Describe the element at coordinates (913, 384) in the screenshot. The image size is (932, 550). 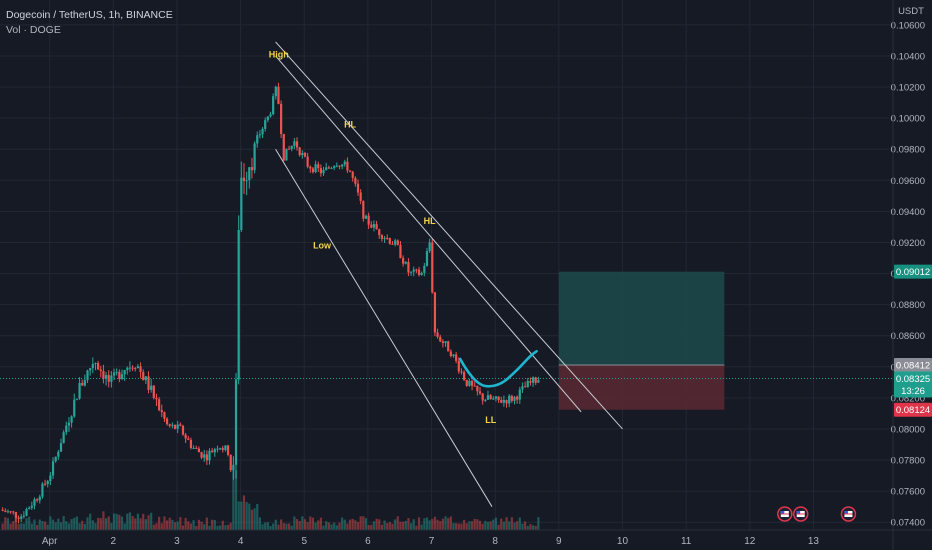
I see `price-tag` at that location.